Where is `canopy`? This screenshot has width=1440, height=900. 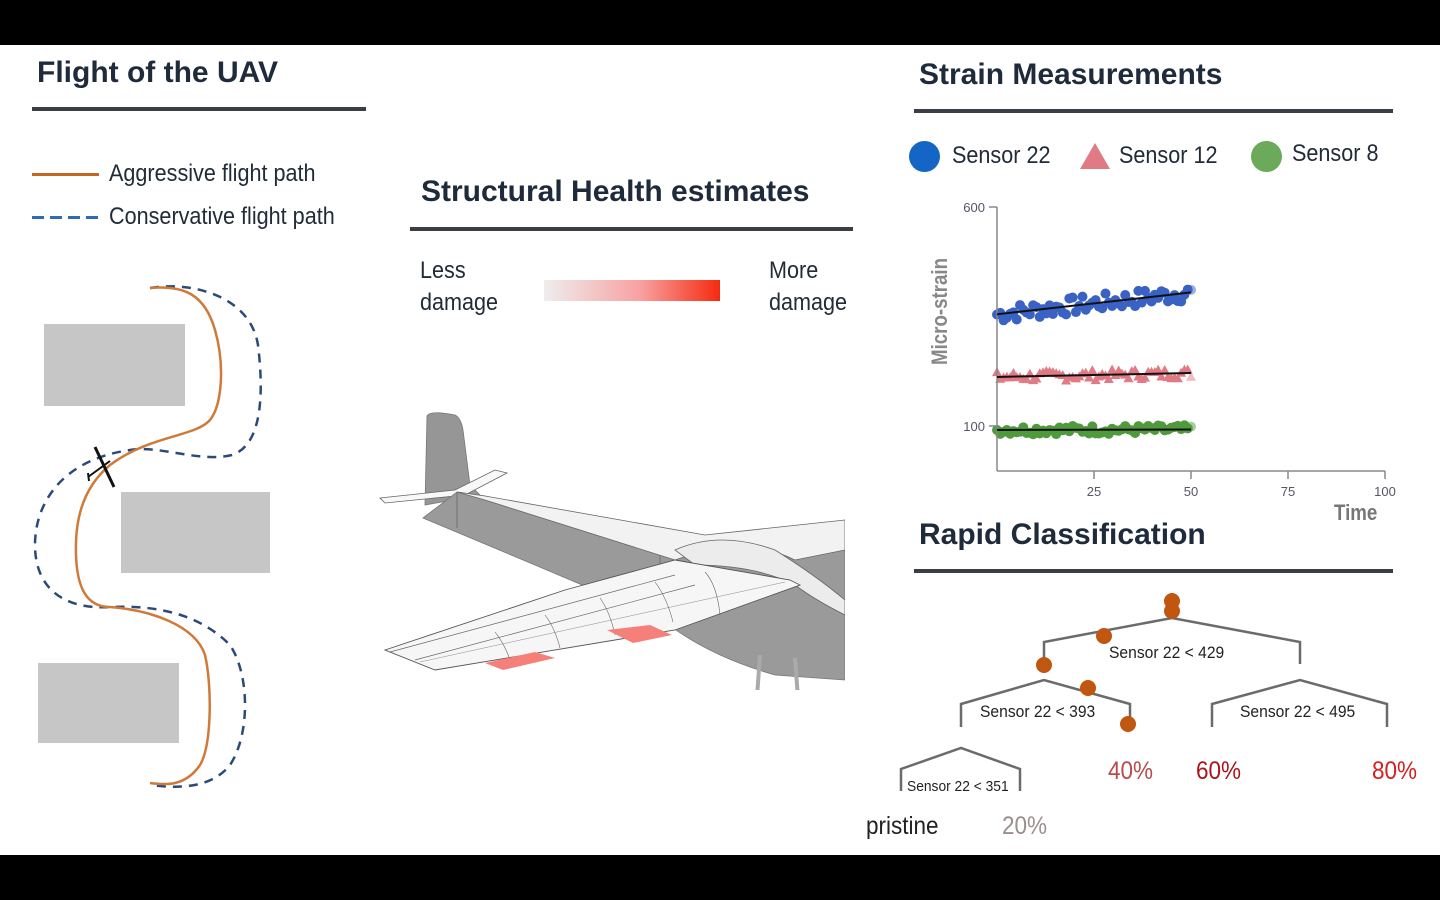 canopy is located at coordinates (759, 577).